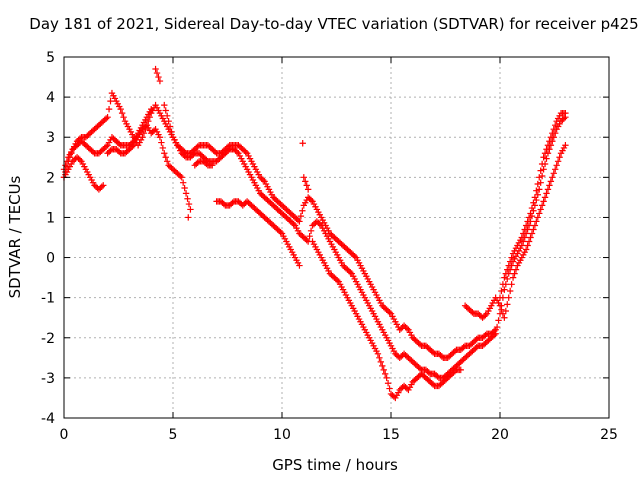 This screenshot has height=480, width=640. I want to click on y-tick-label: -3, so click(48, 379).